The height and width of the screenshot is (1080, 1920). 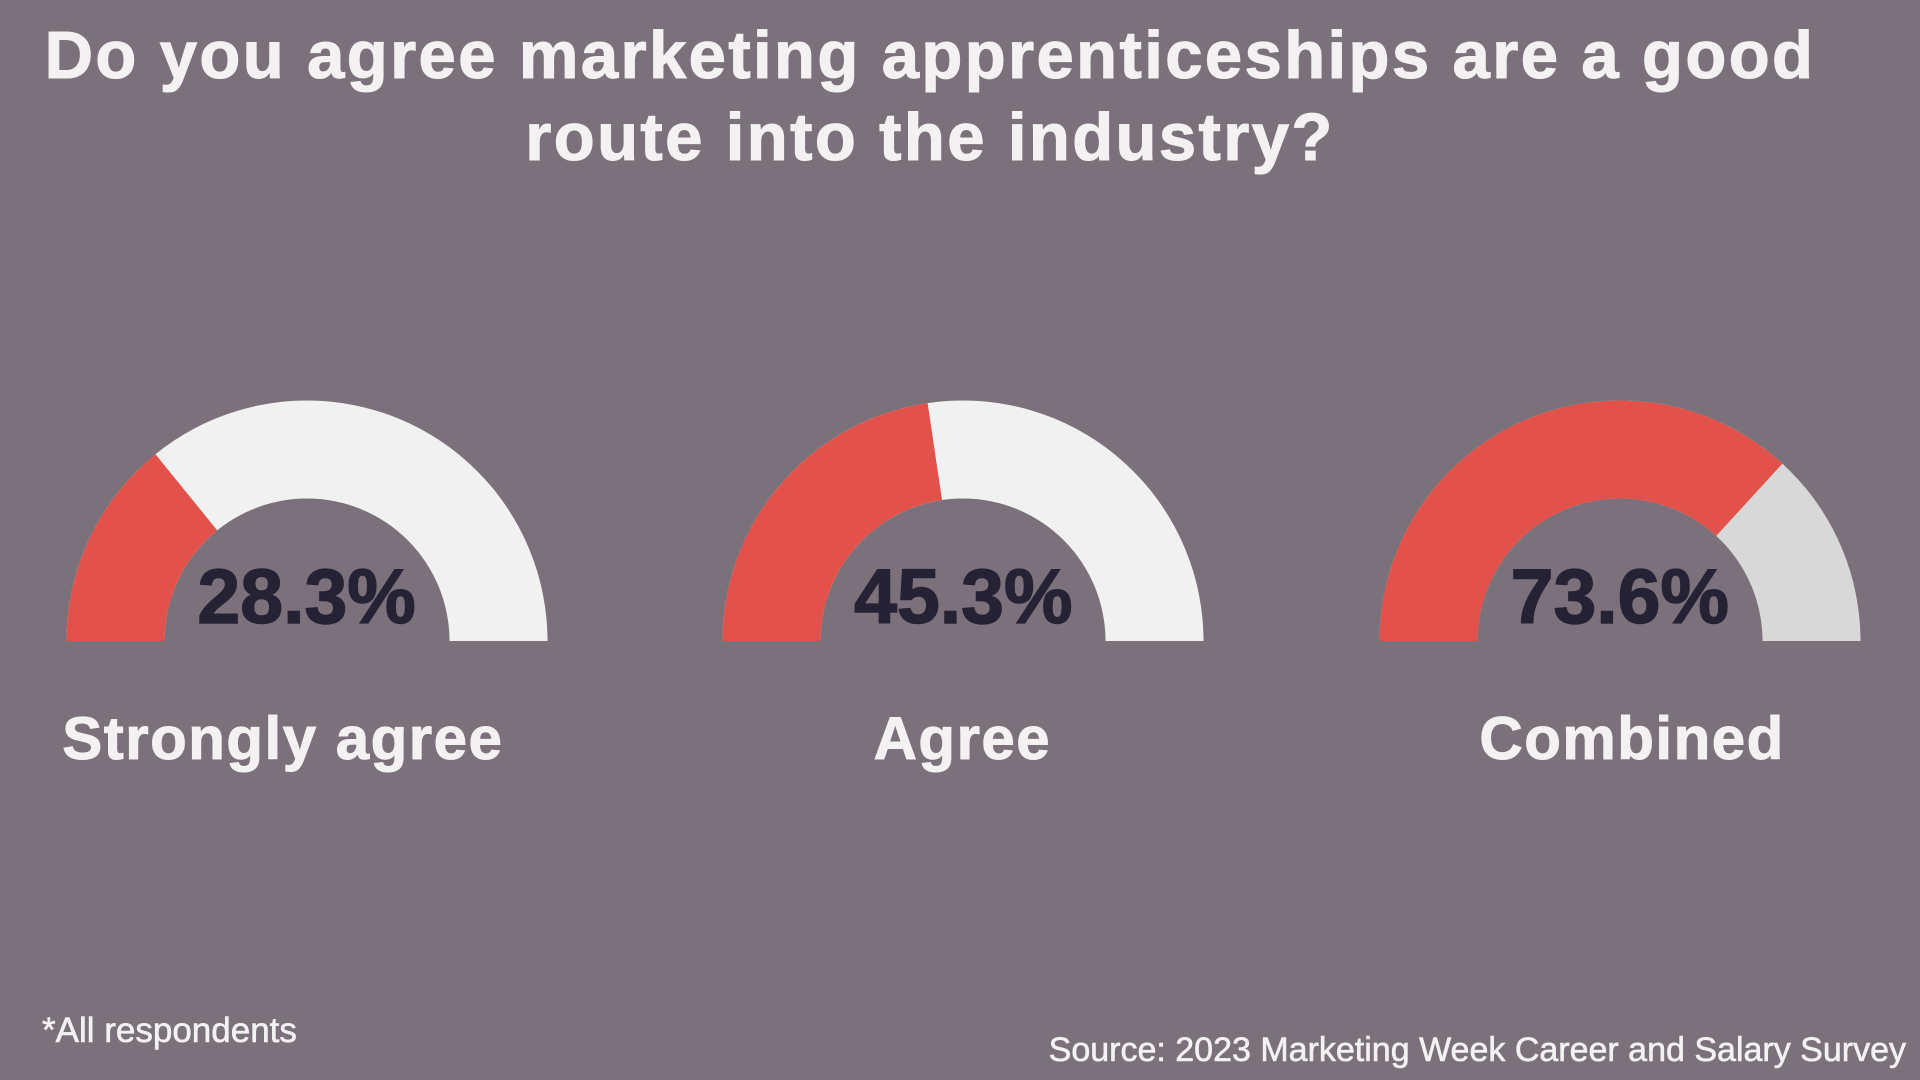 I want to click on gauge-label-combined: Combined, so click(x=1632, y=738).